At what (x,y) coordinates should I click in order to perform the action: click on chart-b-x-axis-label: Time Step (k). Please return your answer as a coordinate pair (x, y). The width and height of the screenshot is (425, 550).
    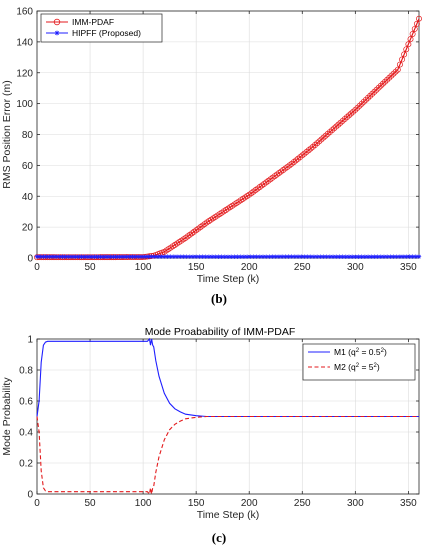
    Looking at the image, I should click on (228, 279).